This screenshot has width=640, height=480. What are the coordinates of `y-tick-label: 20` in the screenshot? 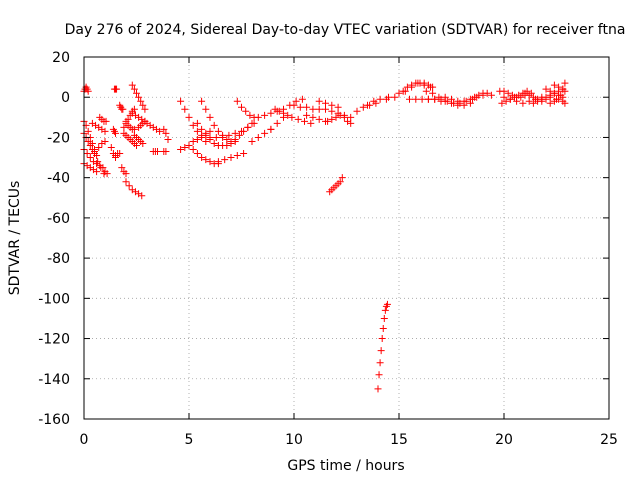 It's located at (61, 58).